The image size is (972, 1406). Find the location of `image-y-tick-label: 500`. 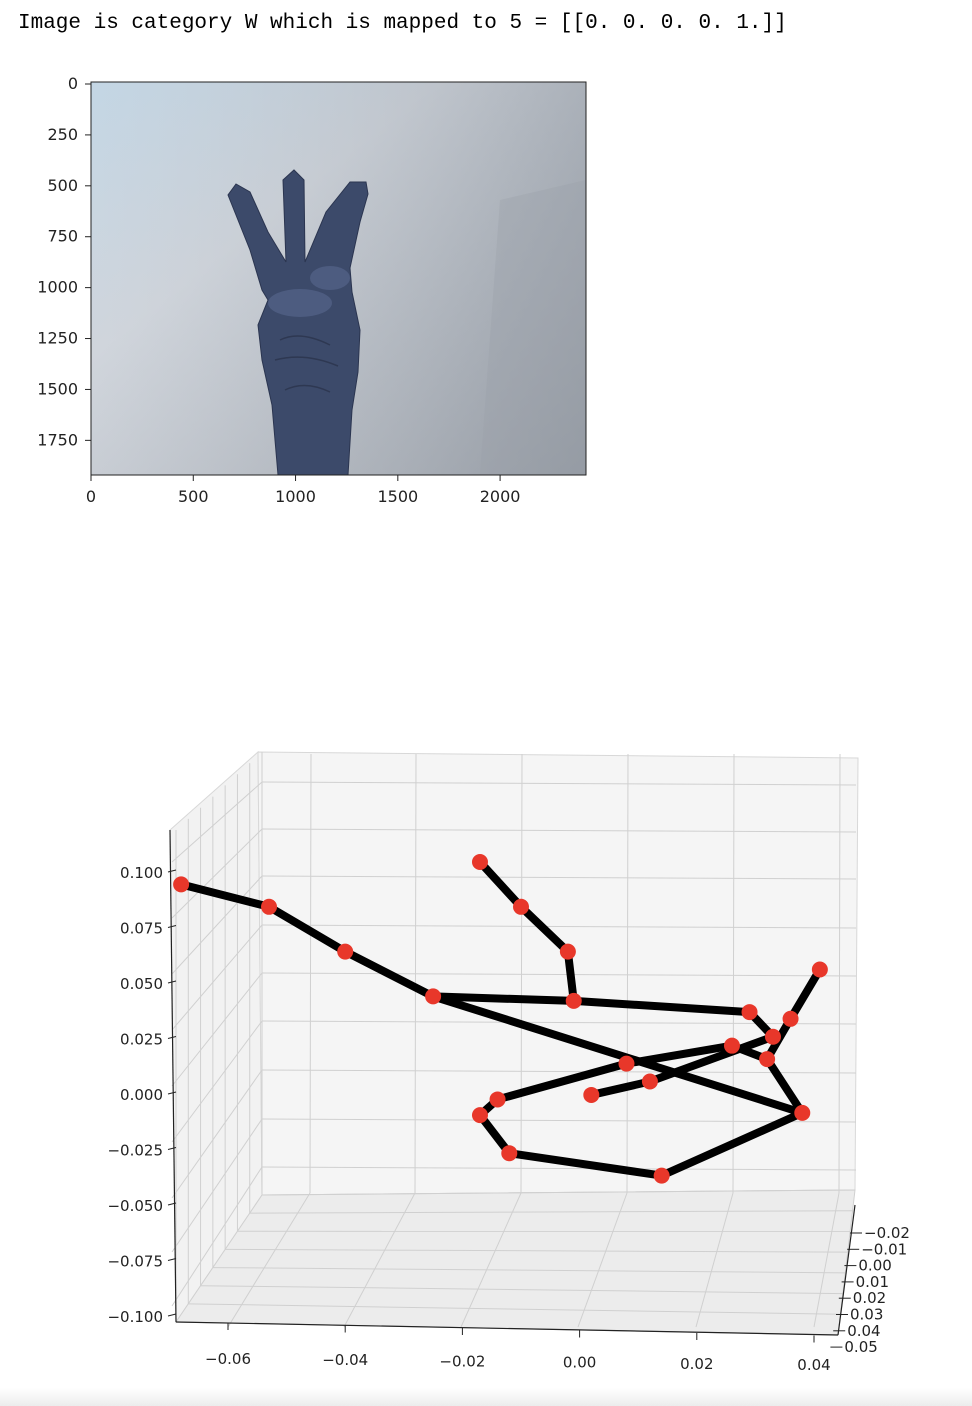

image-y-tick-label: 500 is located at coordinates (62, 185).